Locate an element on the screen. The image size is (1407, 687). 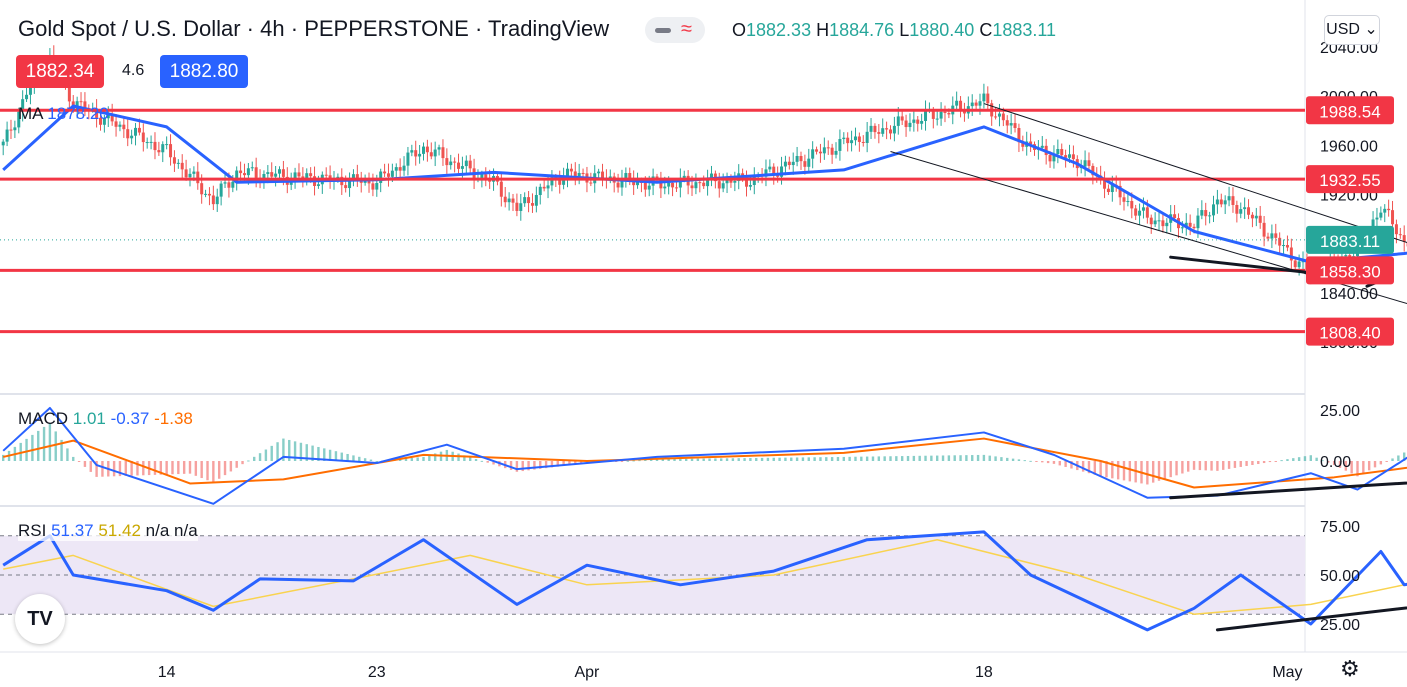
symbol-name: Gold Spot / U.S. Dollar is located at coordinates (129, 28).